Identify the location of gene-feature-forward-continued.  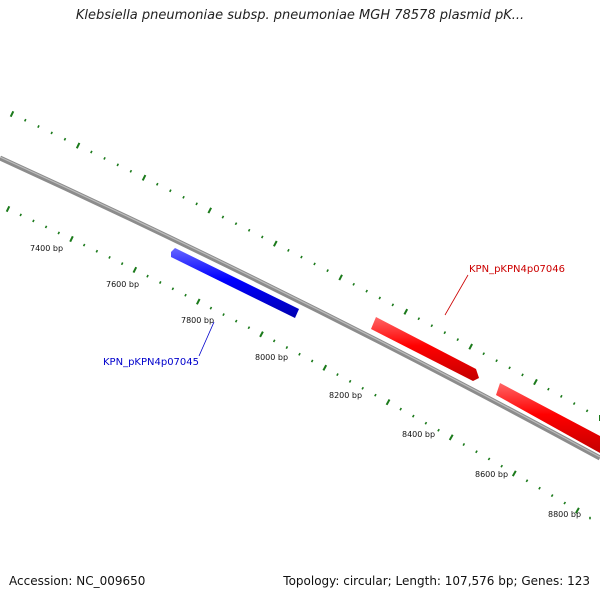
(548, 418).